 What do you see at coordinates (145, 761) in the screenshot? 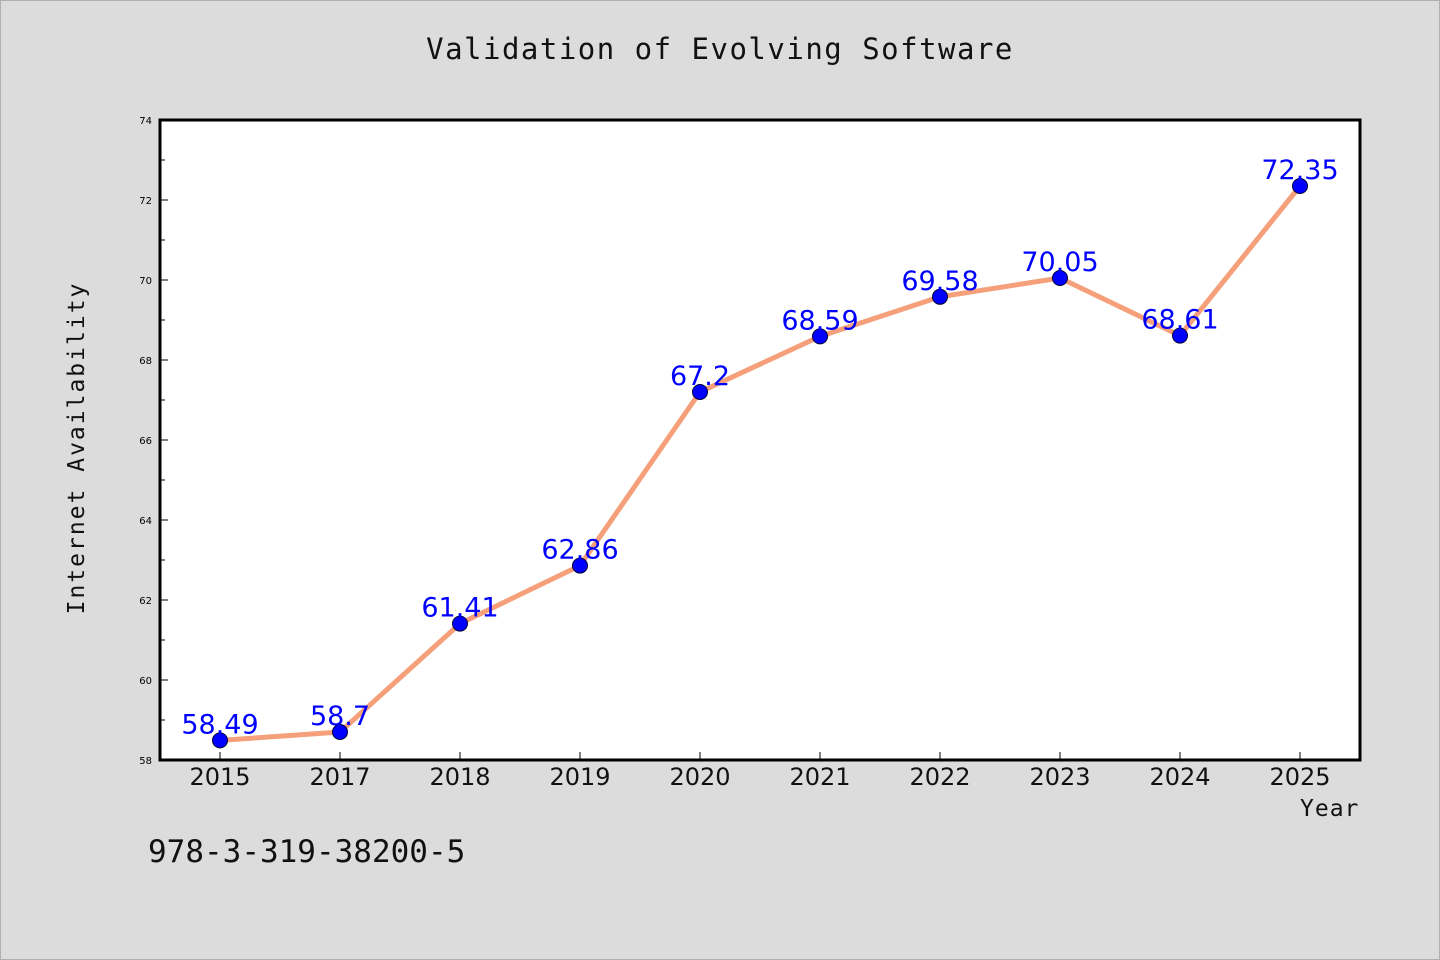
I see `y-tick-label: 58` at bounding box center [145, 761].